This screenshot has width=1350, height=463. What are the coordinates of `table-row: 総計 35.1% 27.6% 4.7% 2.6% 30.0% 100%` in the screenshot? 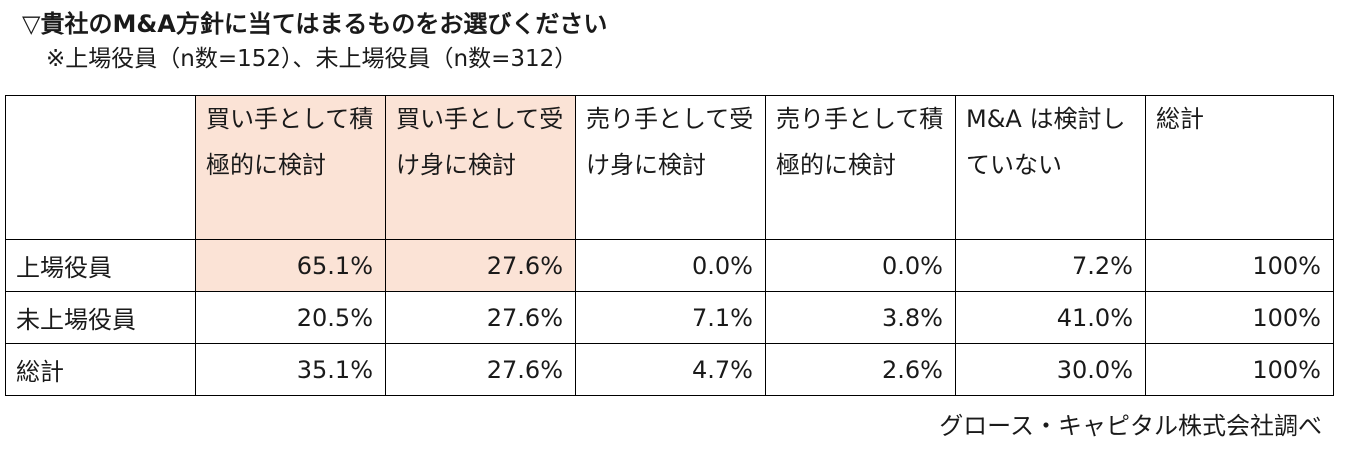 It's located at (669, 369).